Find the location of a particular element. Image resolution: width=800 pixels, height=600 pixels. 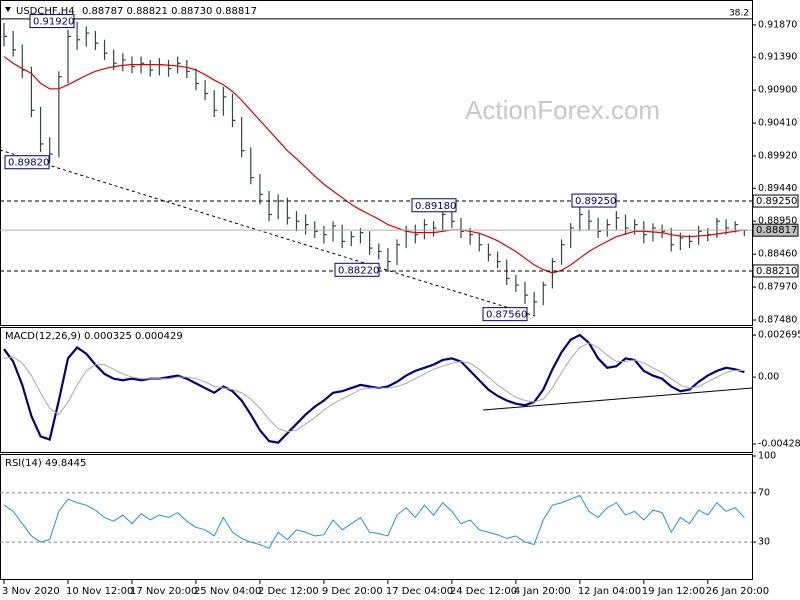

y-tick-label: 0.91390 is located at coordinates (777, 57).